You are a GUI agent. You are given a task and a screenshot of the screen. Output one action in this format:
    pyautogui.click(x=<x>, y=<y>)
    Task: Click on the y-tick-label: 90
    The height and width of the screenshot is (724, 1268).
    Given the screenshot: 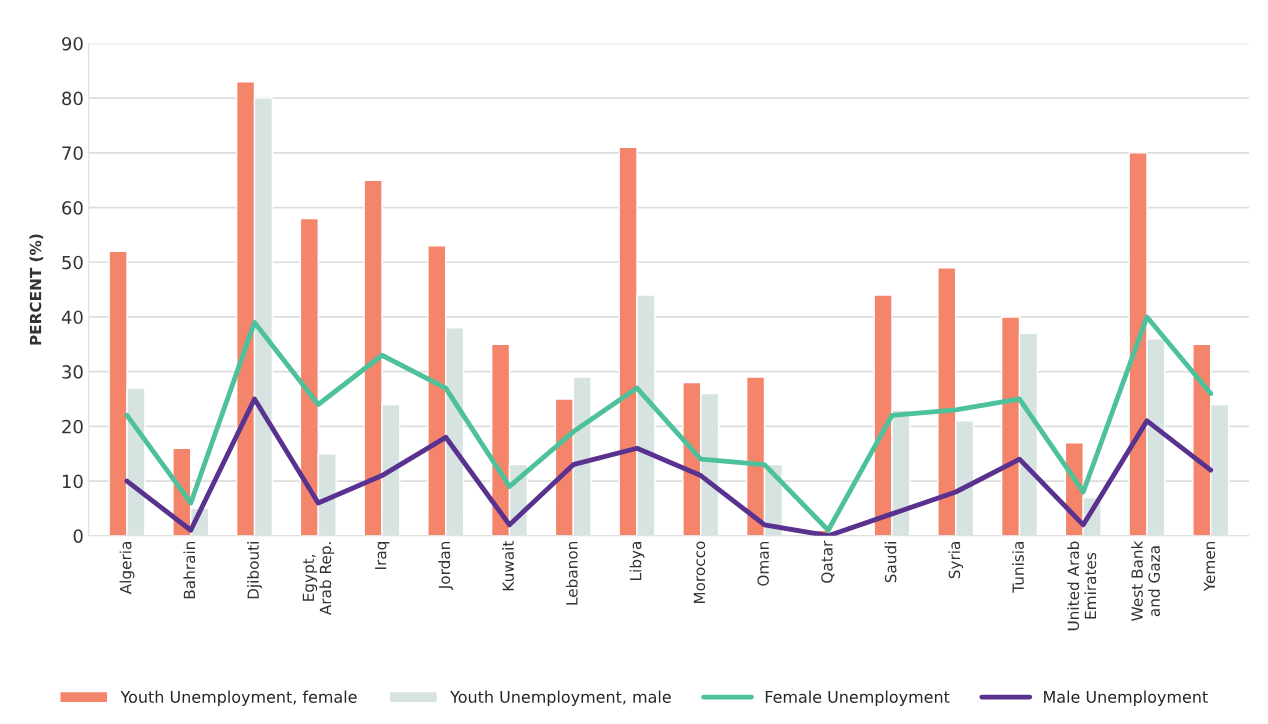 What is the action you would take?
    pyautogui.click(x=72, y=43)
    